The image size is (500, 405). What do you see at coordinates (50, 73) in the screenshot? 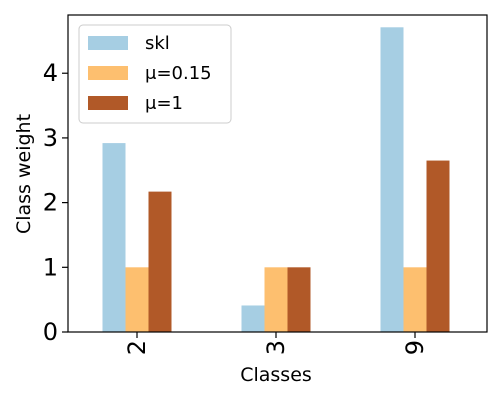
I see `y-tick-label: 4` at bounding box center [50, 73].